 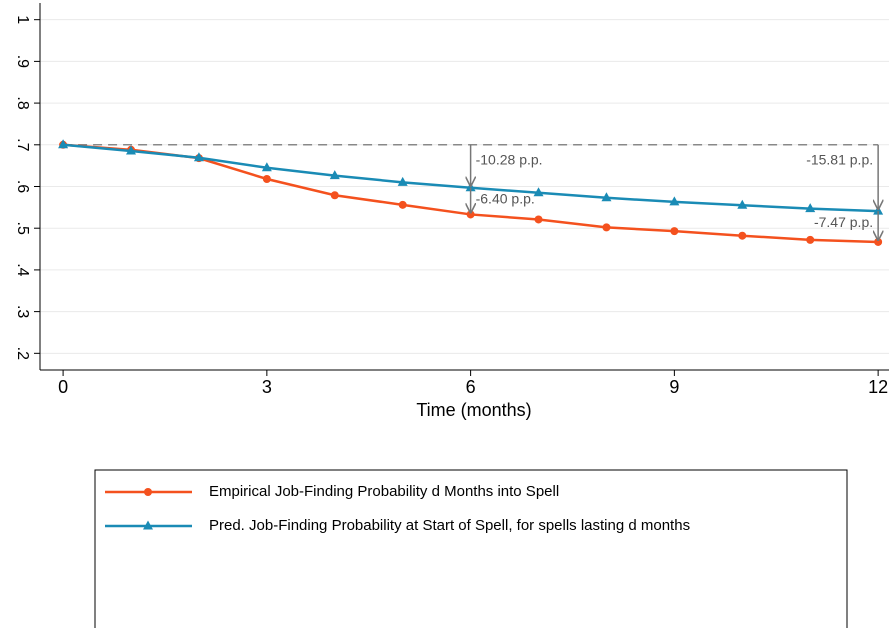 I want to click on x-tick-label: 12, so click(x=878, y=387).